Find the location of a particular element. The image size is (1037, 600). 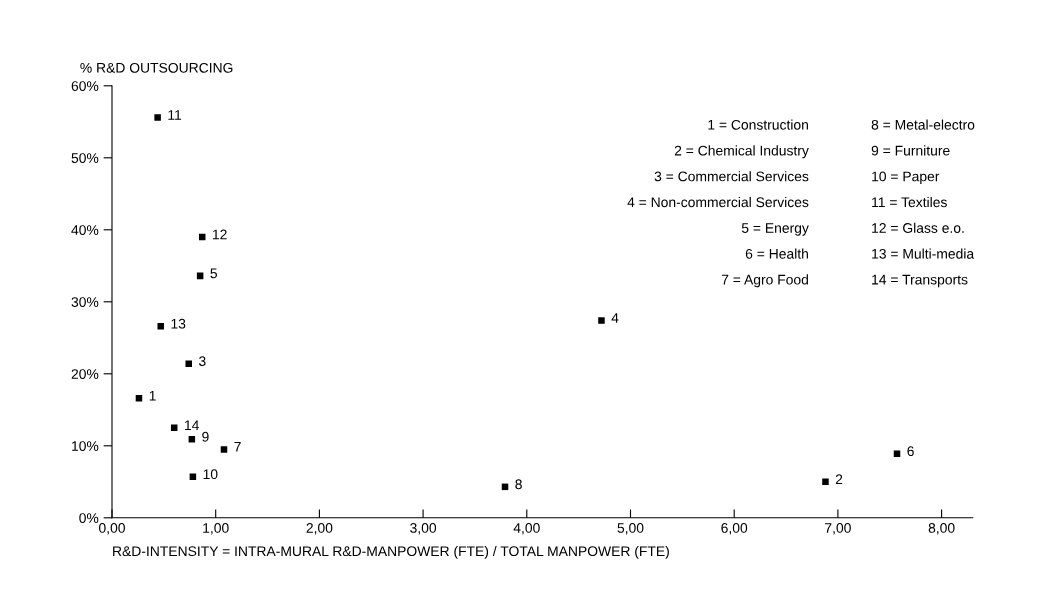

y-tick-label: 0% is located at coordinates (89, 518).